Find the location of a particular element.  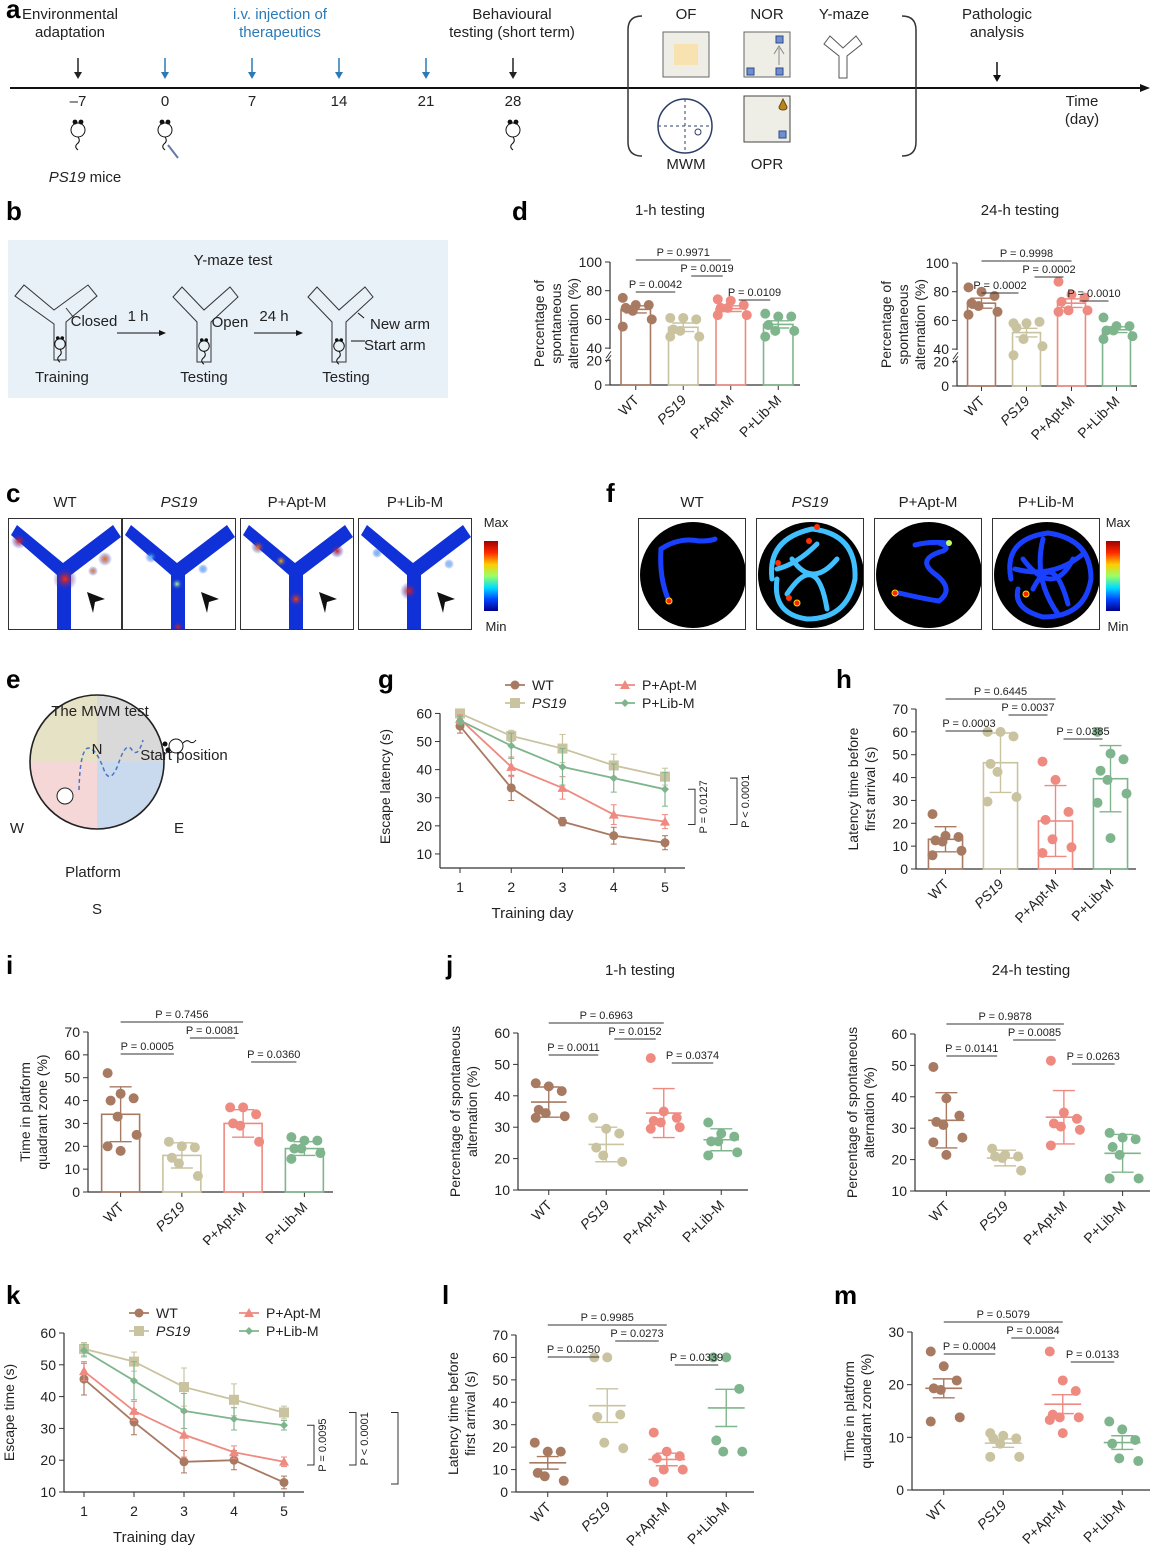

of-arena-icon is located at coordinates (686, 54).